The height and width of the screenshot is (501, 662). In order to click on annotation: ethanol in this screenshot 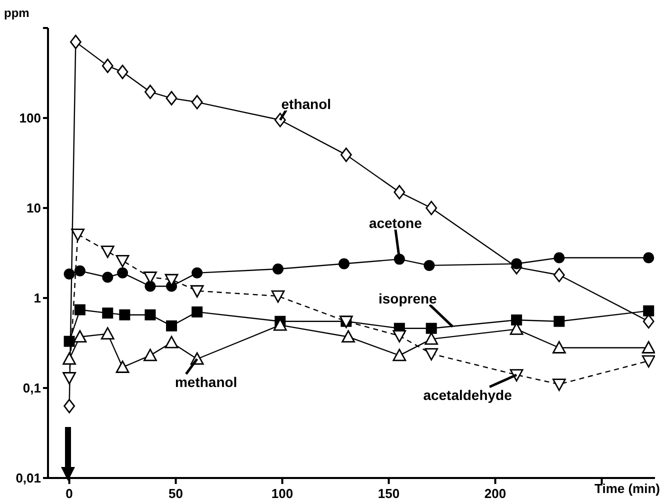, I will do `click(306, 104)`.